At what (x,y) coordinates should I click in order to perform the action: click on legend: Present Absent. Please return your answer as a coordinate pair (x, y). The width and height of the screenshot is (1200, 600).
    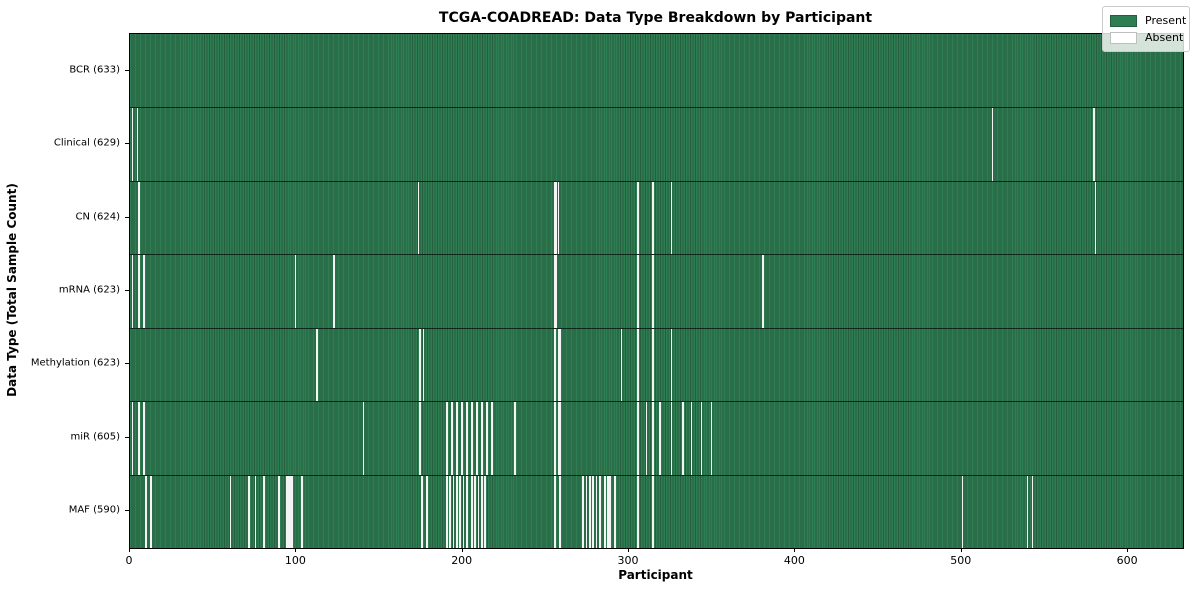
    Looking at the image, I should click on (1146, 29).